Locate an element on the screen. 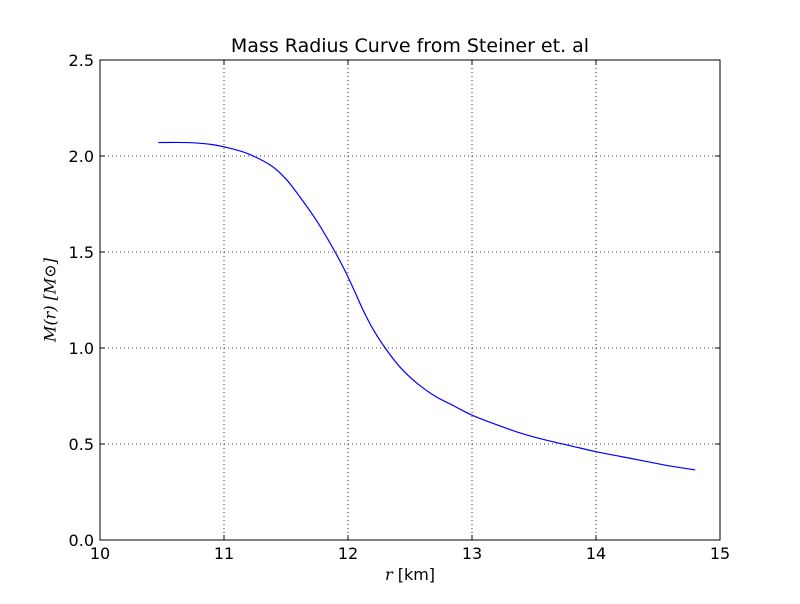 The width and height of the screenshot is (800, 604). y-tick-label: 0.0 is located at coordinates (81, 540).